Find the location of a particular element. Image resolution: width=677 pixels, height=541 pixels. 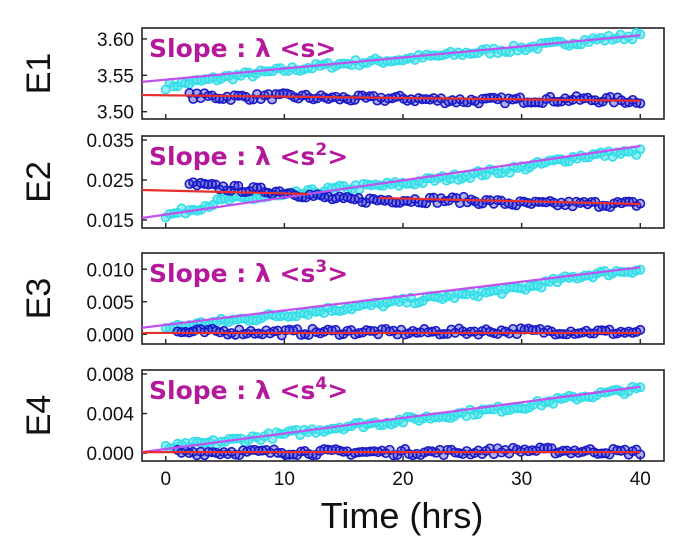

x-tick-label: 10 is located at coordinates (284, 479).